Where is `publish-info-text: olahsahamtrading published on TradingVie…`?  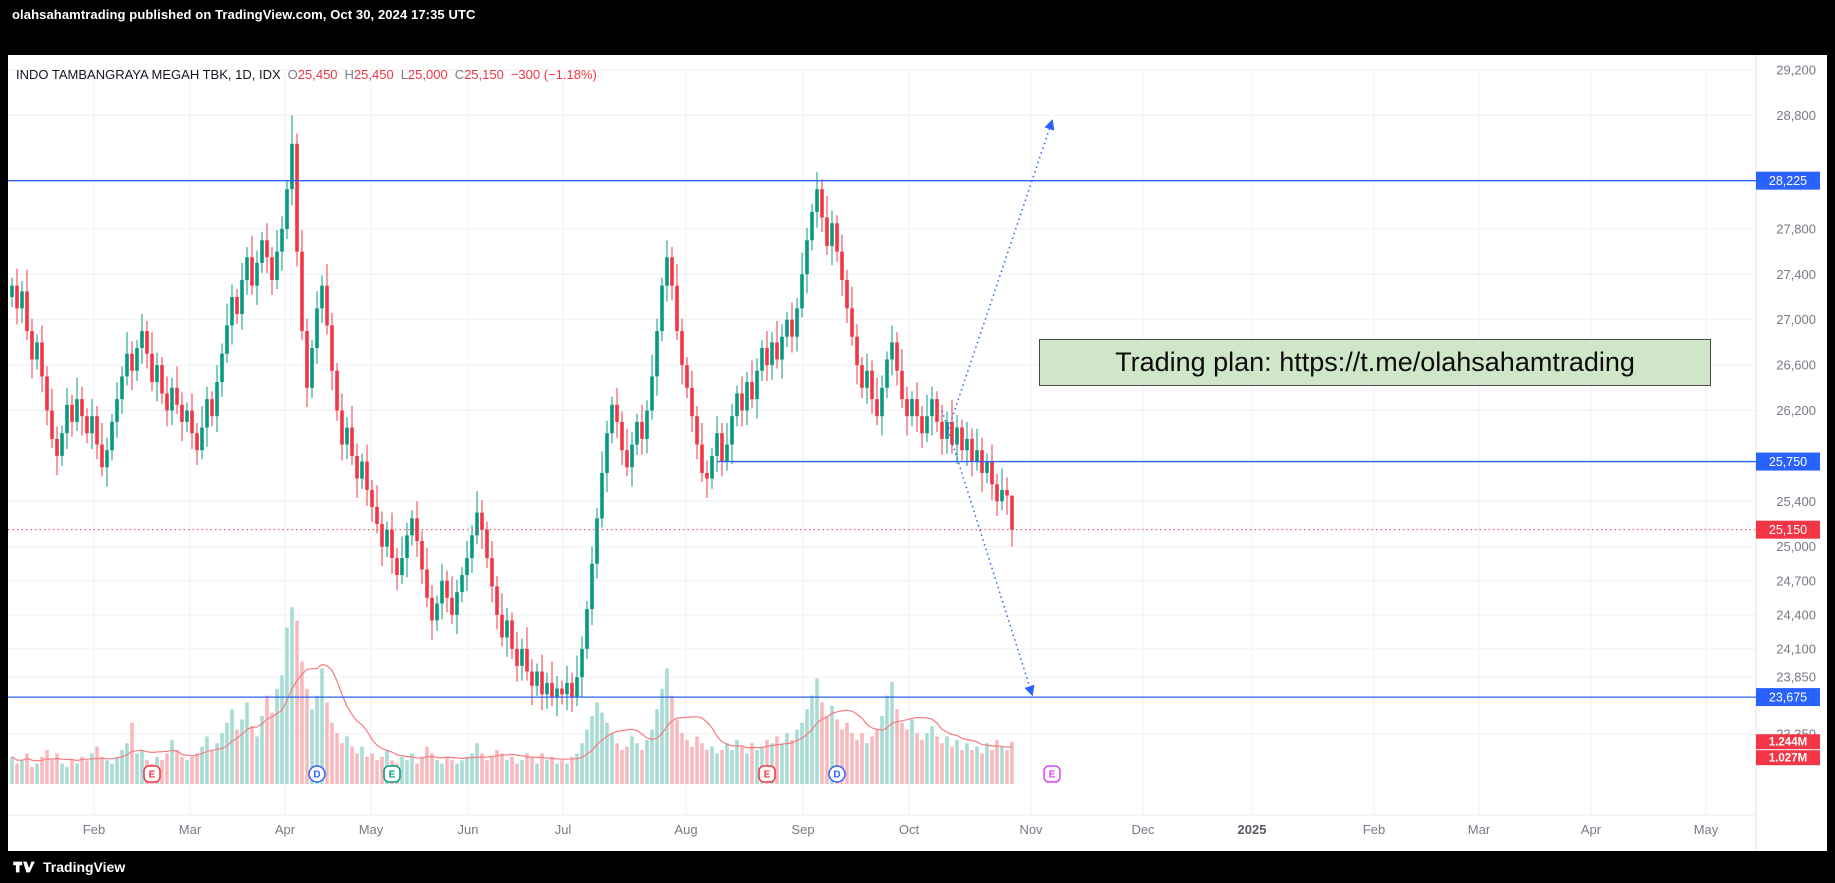 publish-info-text: olahsahamtrading published on TradingVie… is located at coordinates (244, 14).